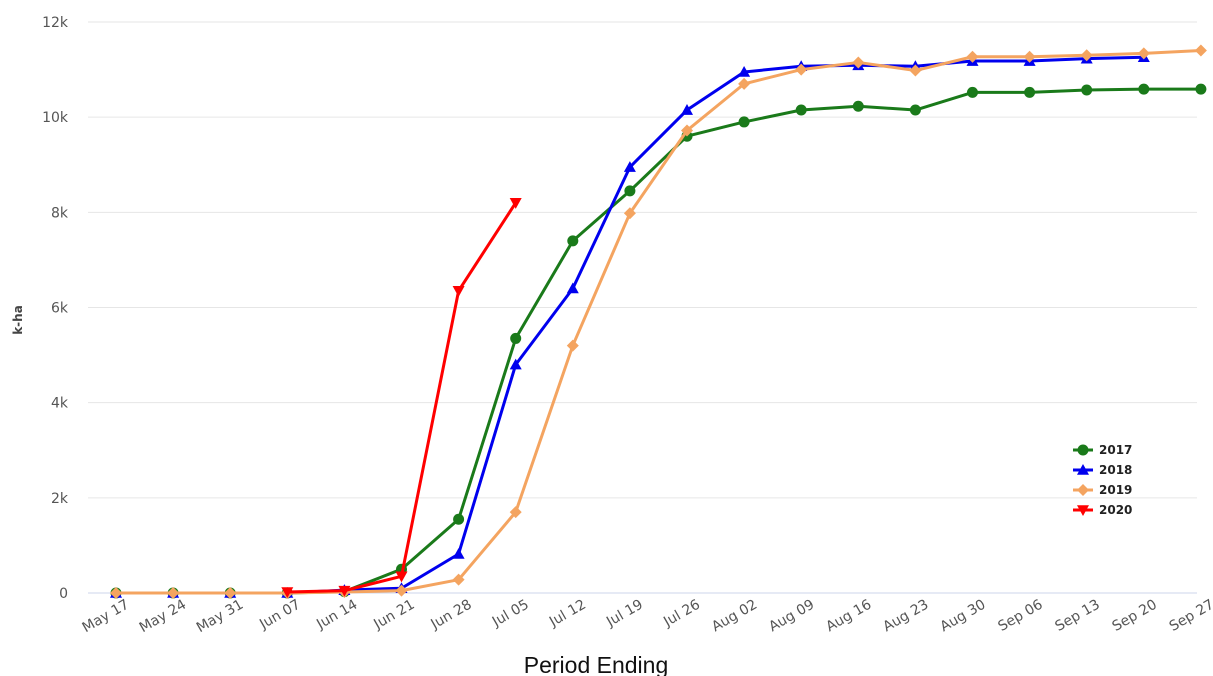 This screenshot has width=1213, height=676. Describe the element at coordinates (905, 616) in the screenshot. I see `x-tick-label: Aug 23` at that location.